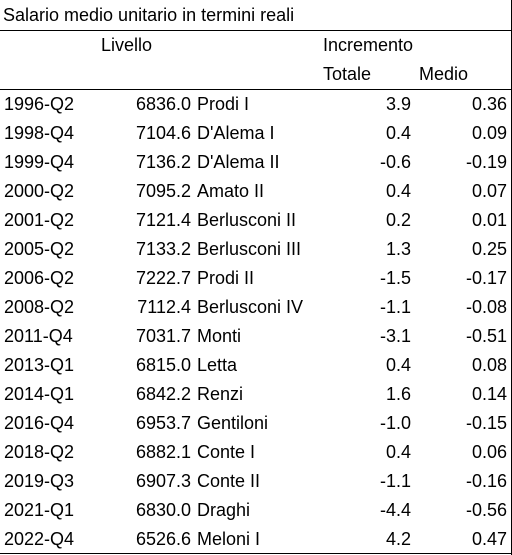 This screenshot has width=512, height=555. I want to click on header-totale: Totale, so click(347, 74).